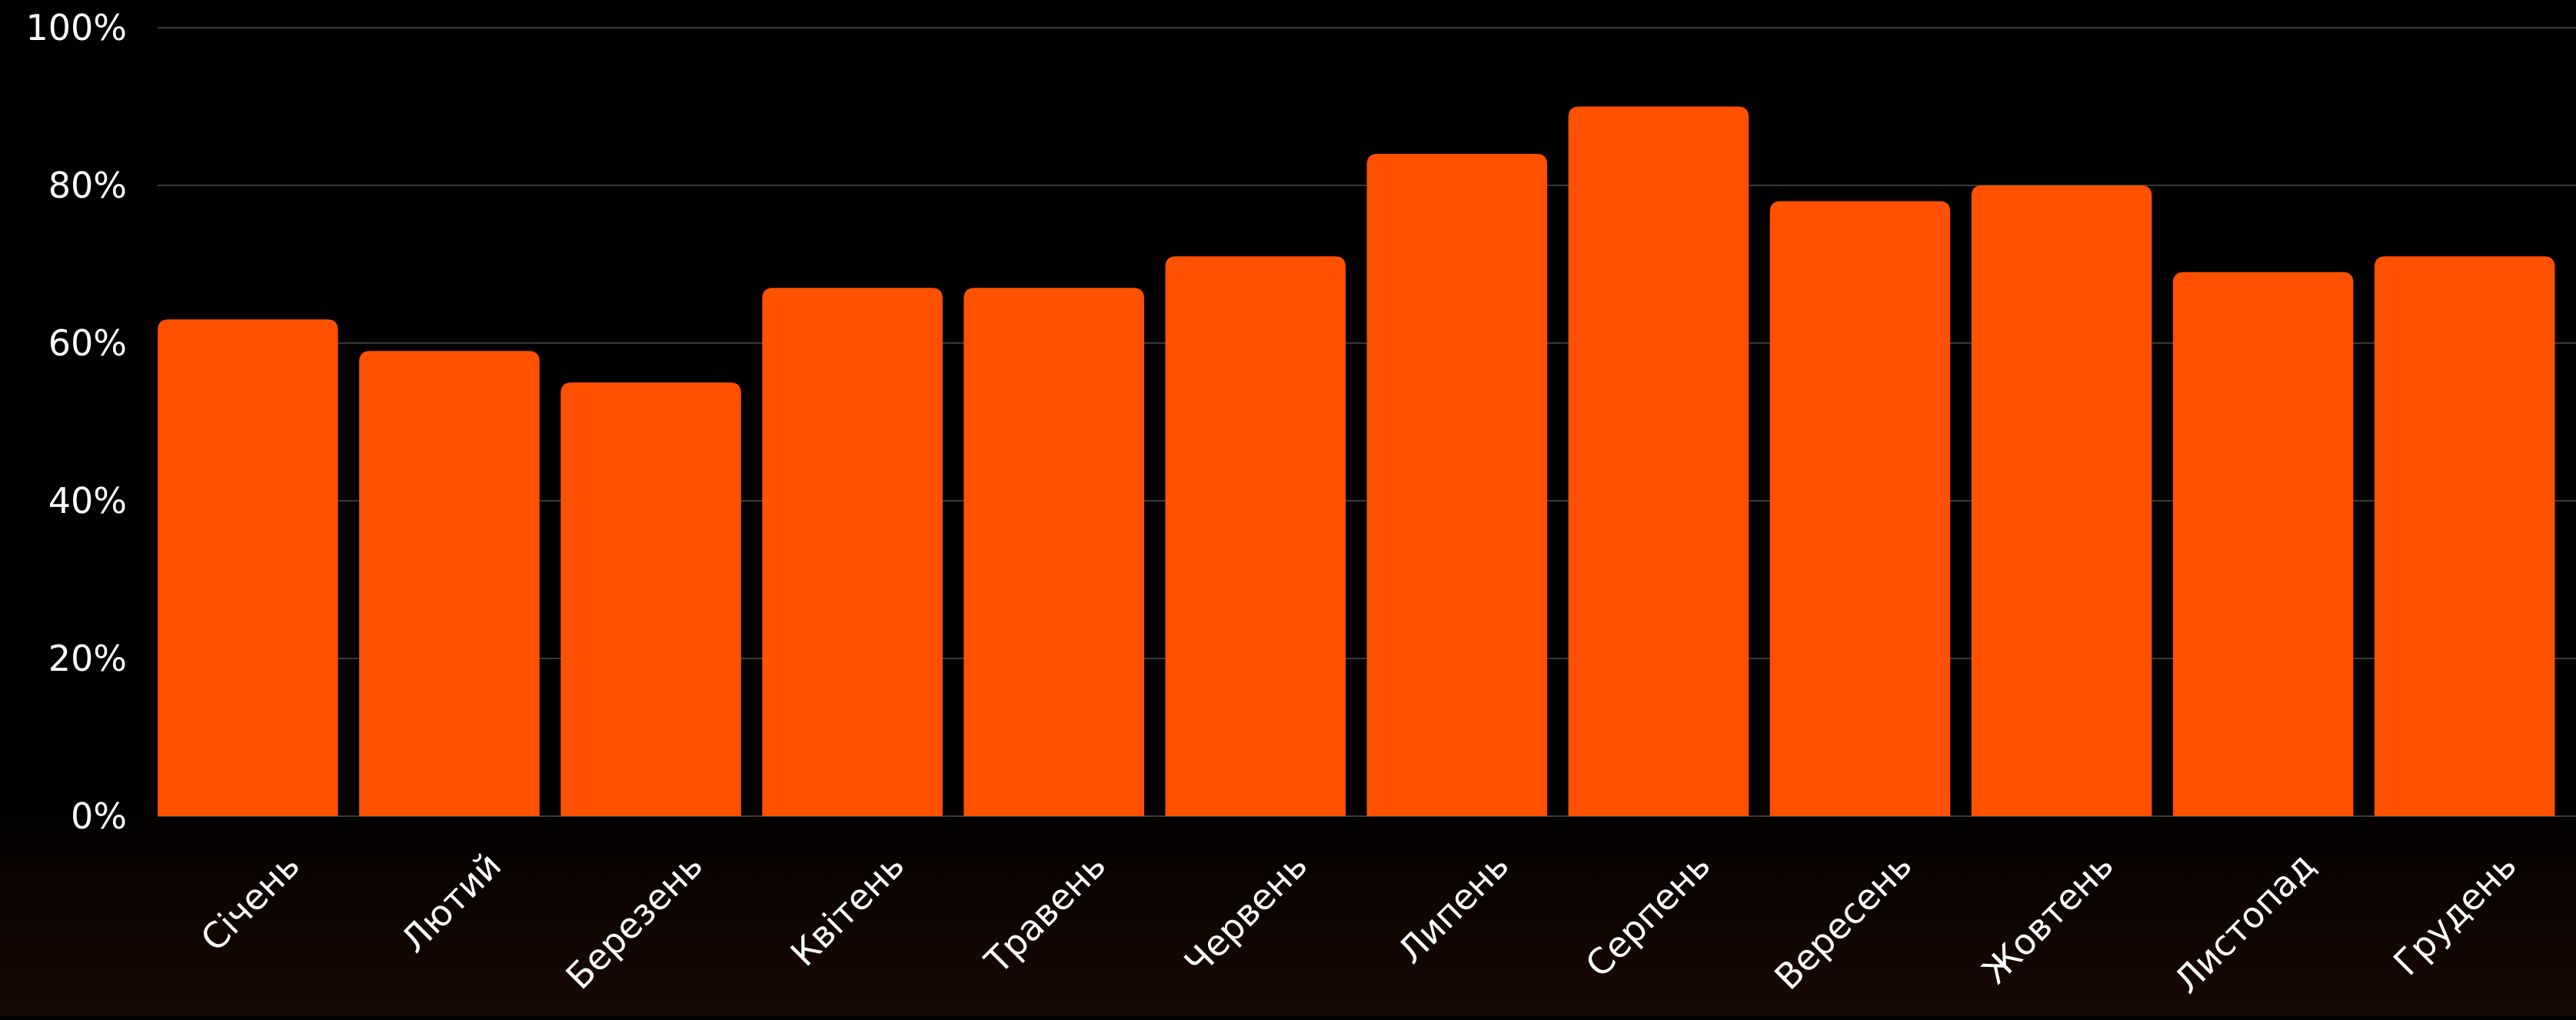  I want to click on x-category-label: Березень, so click(634, 922).